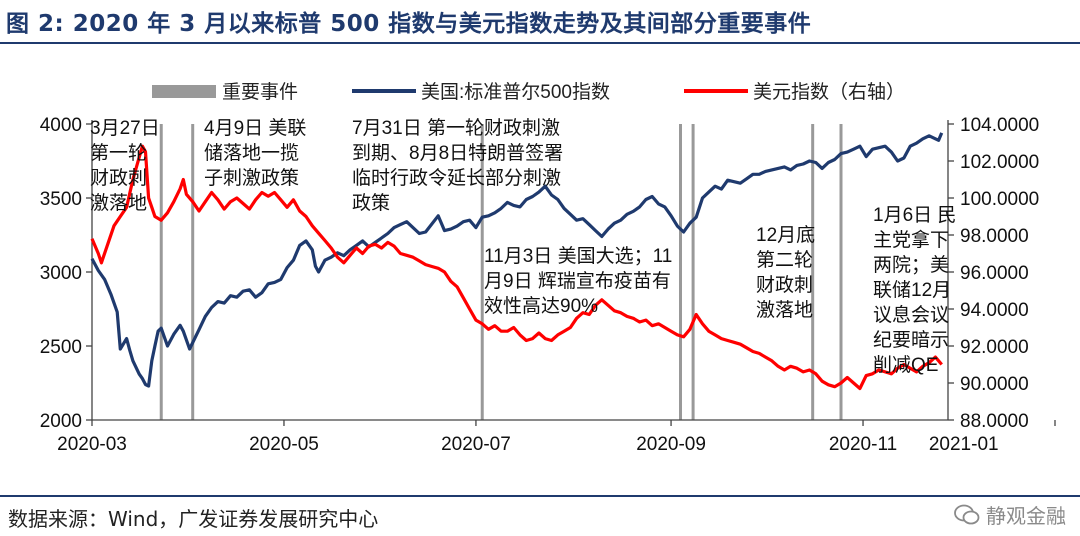 The height and width of the screenshot is (536, 1080). What do you see at coordinates (994, 273) in the screenshot?
I see `right-tick-label: 96.0000` at bounding box center [994, 273].